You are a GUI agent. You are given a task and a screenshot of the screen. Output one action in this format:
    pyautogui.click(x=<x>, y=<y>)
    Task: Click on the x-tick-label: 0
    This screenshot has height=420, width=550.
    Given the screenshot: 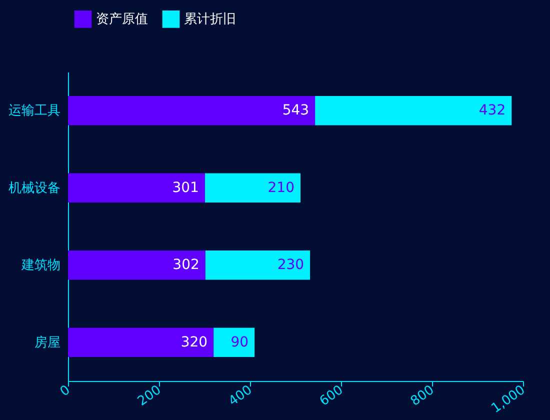 What is the action you would take?
    pyautogui.click(x=66, y=391)
    